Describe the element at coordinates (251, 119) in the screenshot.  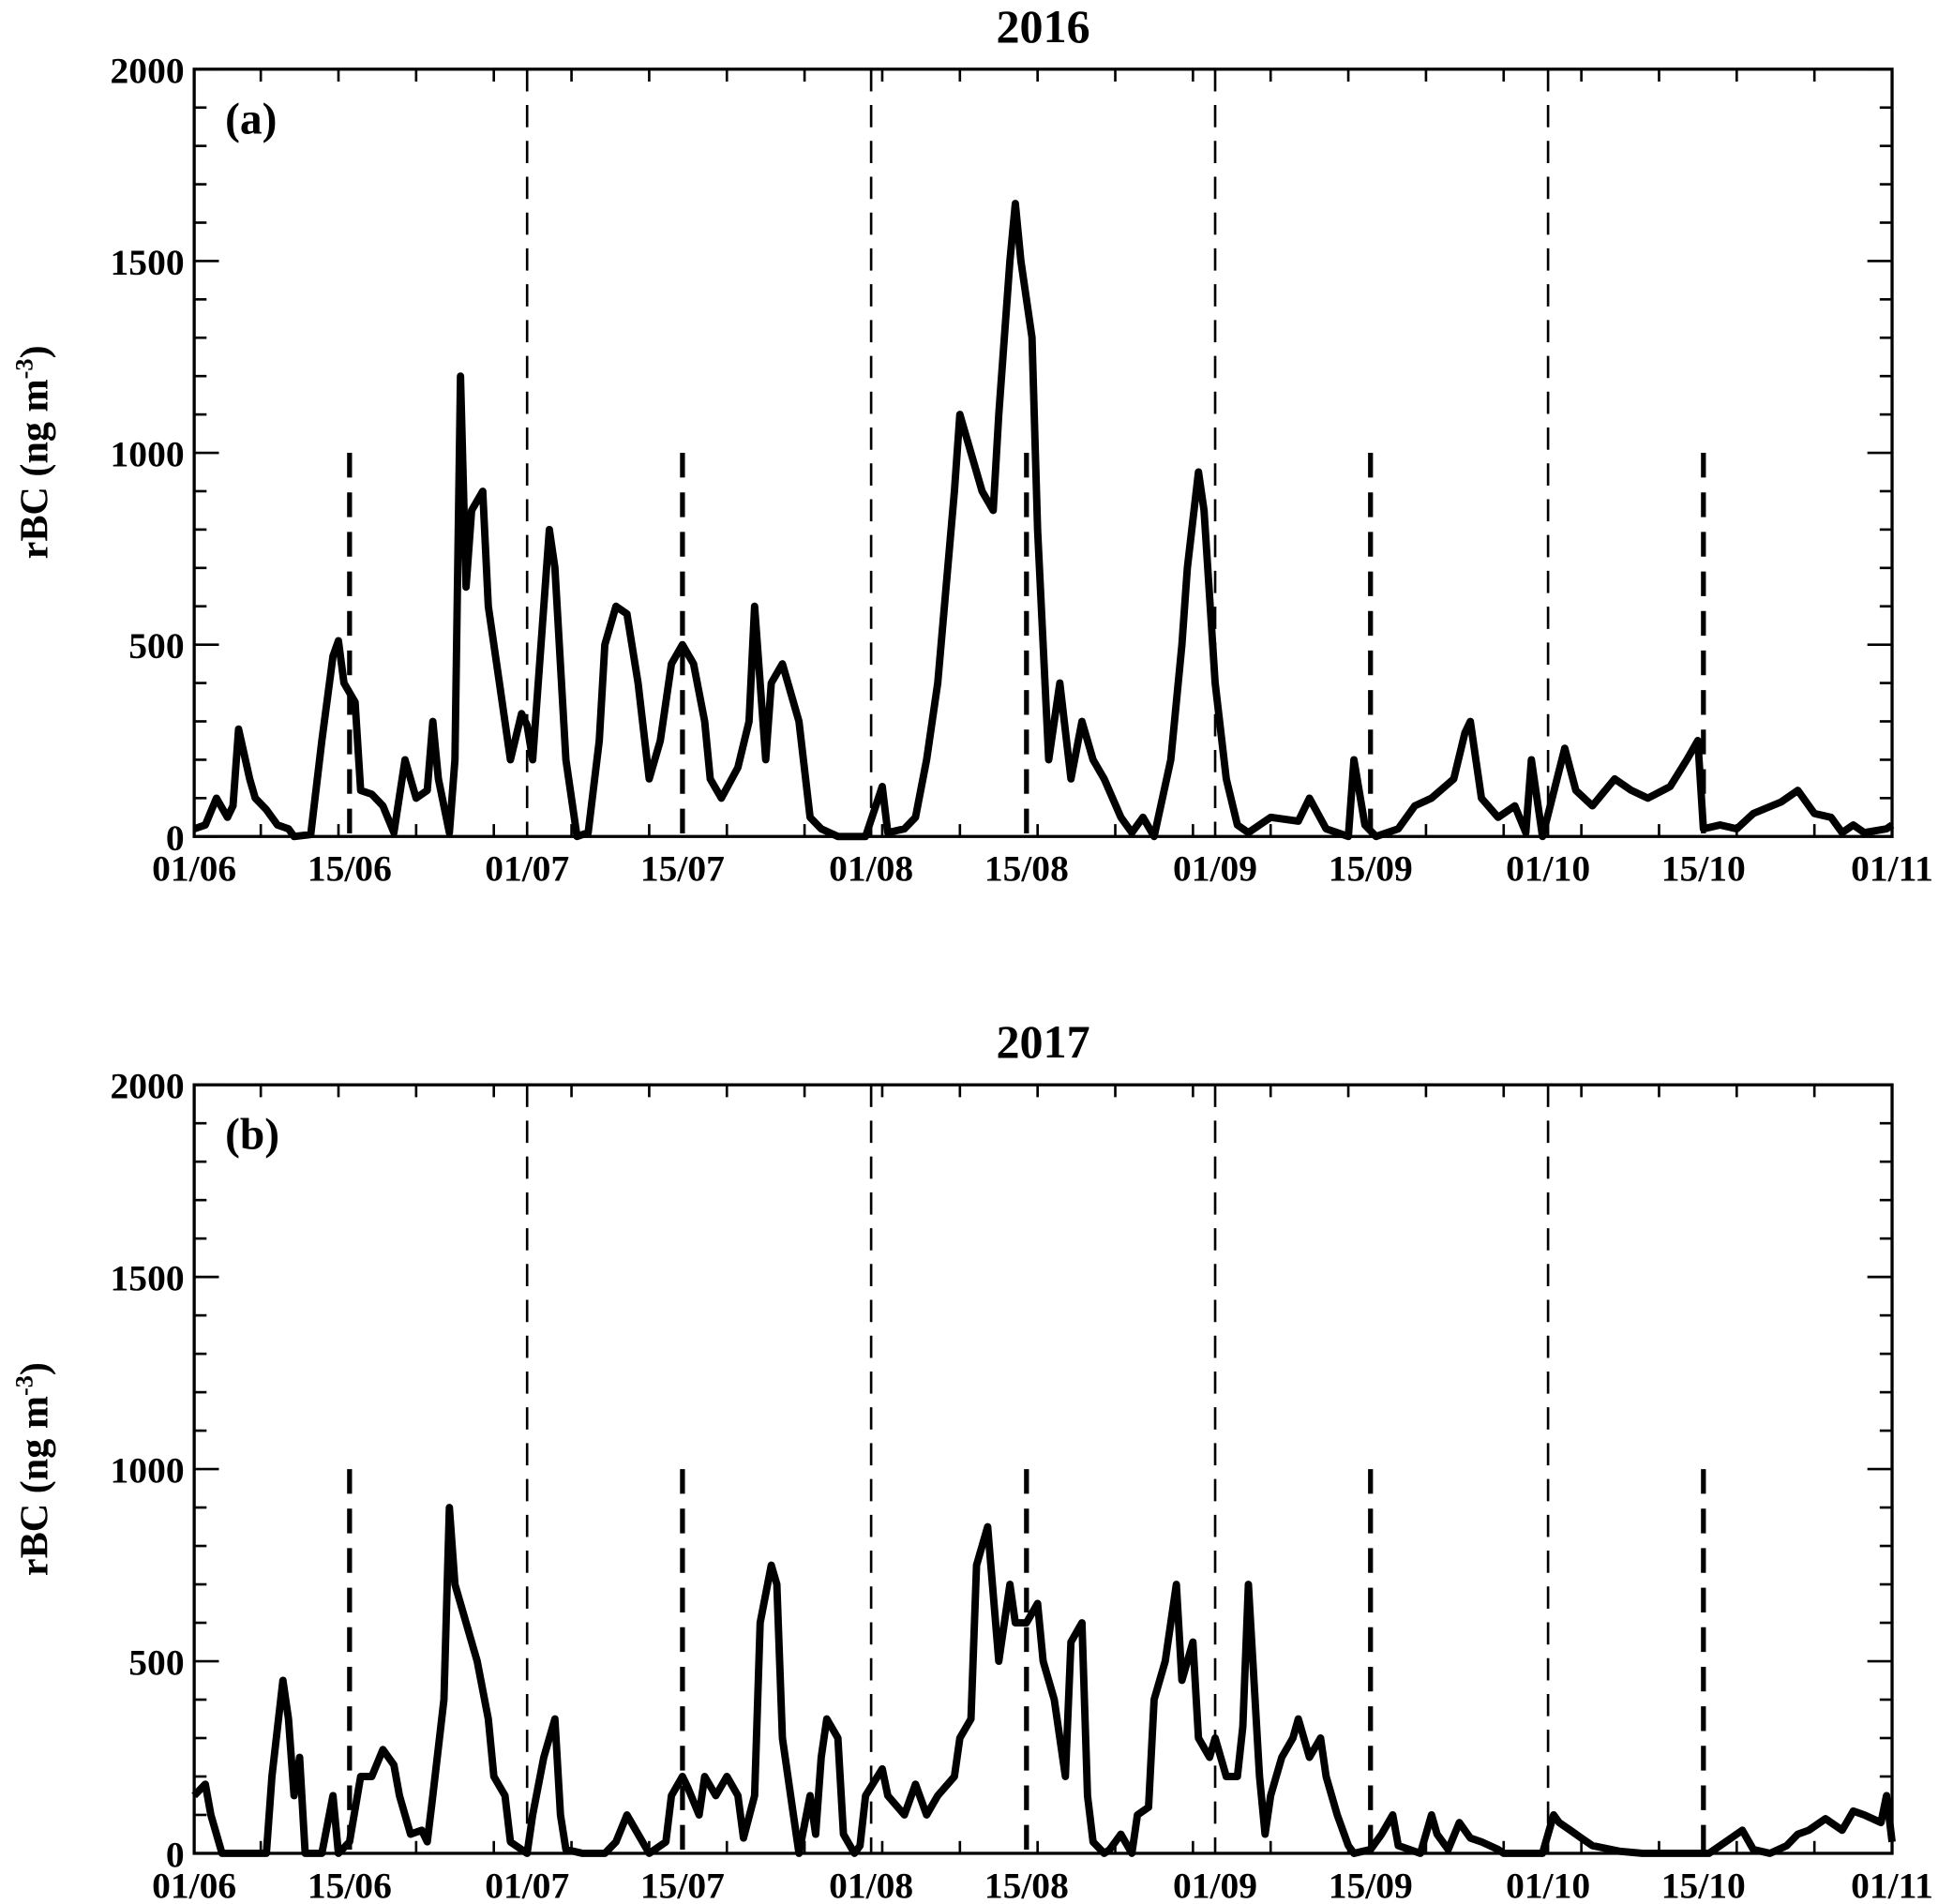
I see `panel-label: (a)` at that location.